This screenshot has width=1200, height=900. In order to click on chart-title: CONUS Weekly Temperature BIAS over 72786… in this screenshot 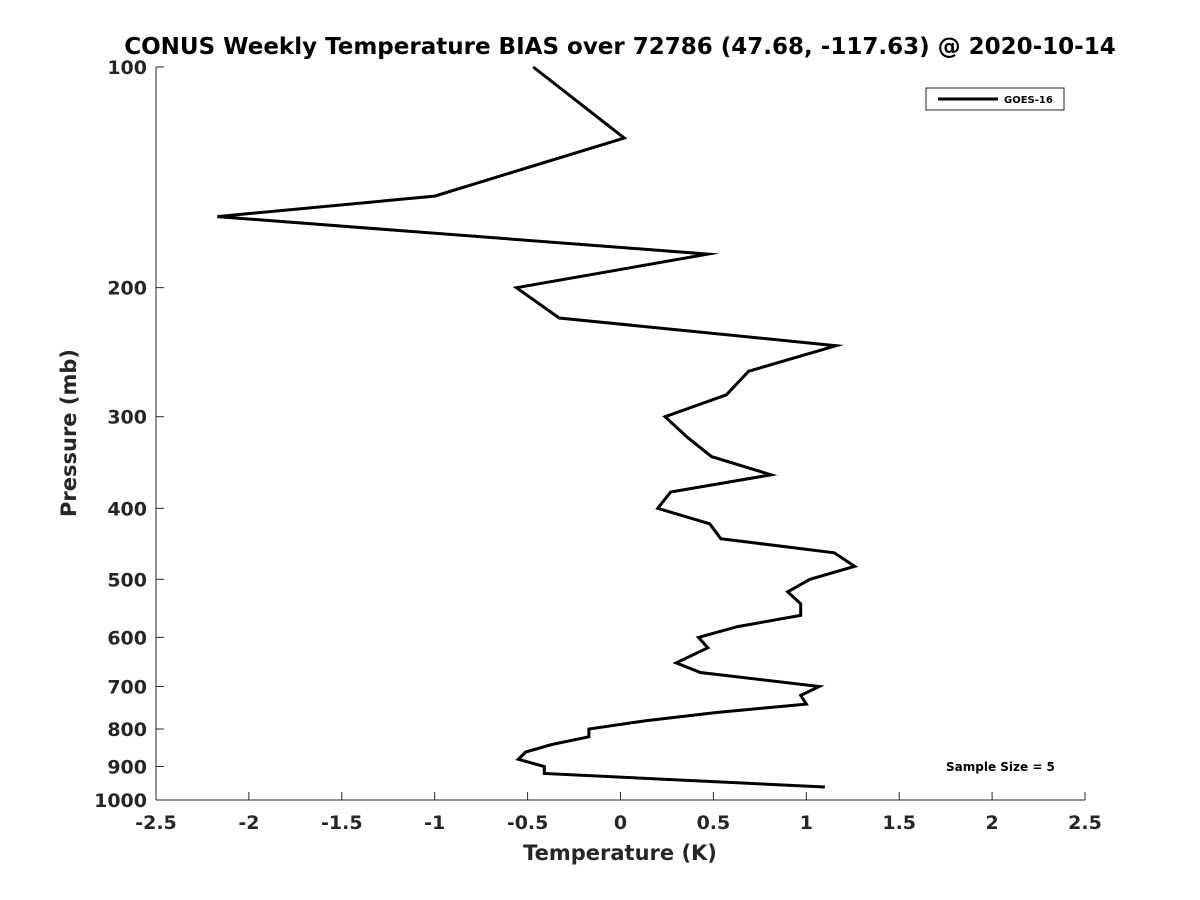, I will do `click(619, 47)`.